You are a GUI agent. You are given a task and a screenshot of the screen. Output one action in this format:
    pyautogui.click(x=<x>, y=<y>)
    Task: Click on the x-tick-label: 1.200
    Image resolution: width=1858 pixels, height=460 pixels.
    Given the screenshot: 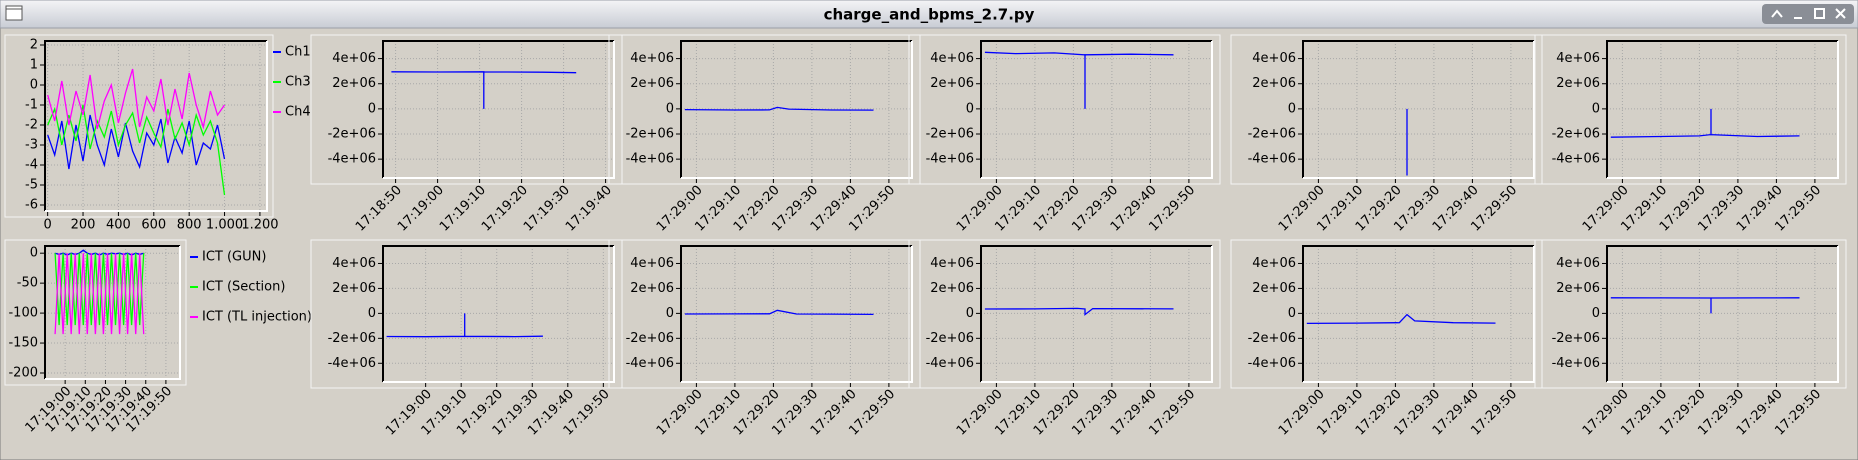 What is the action you would take?
    pyautogui.click(x=259, y=225)
    